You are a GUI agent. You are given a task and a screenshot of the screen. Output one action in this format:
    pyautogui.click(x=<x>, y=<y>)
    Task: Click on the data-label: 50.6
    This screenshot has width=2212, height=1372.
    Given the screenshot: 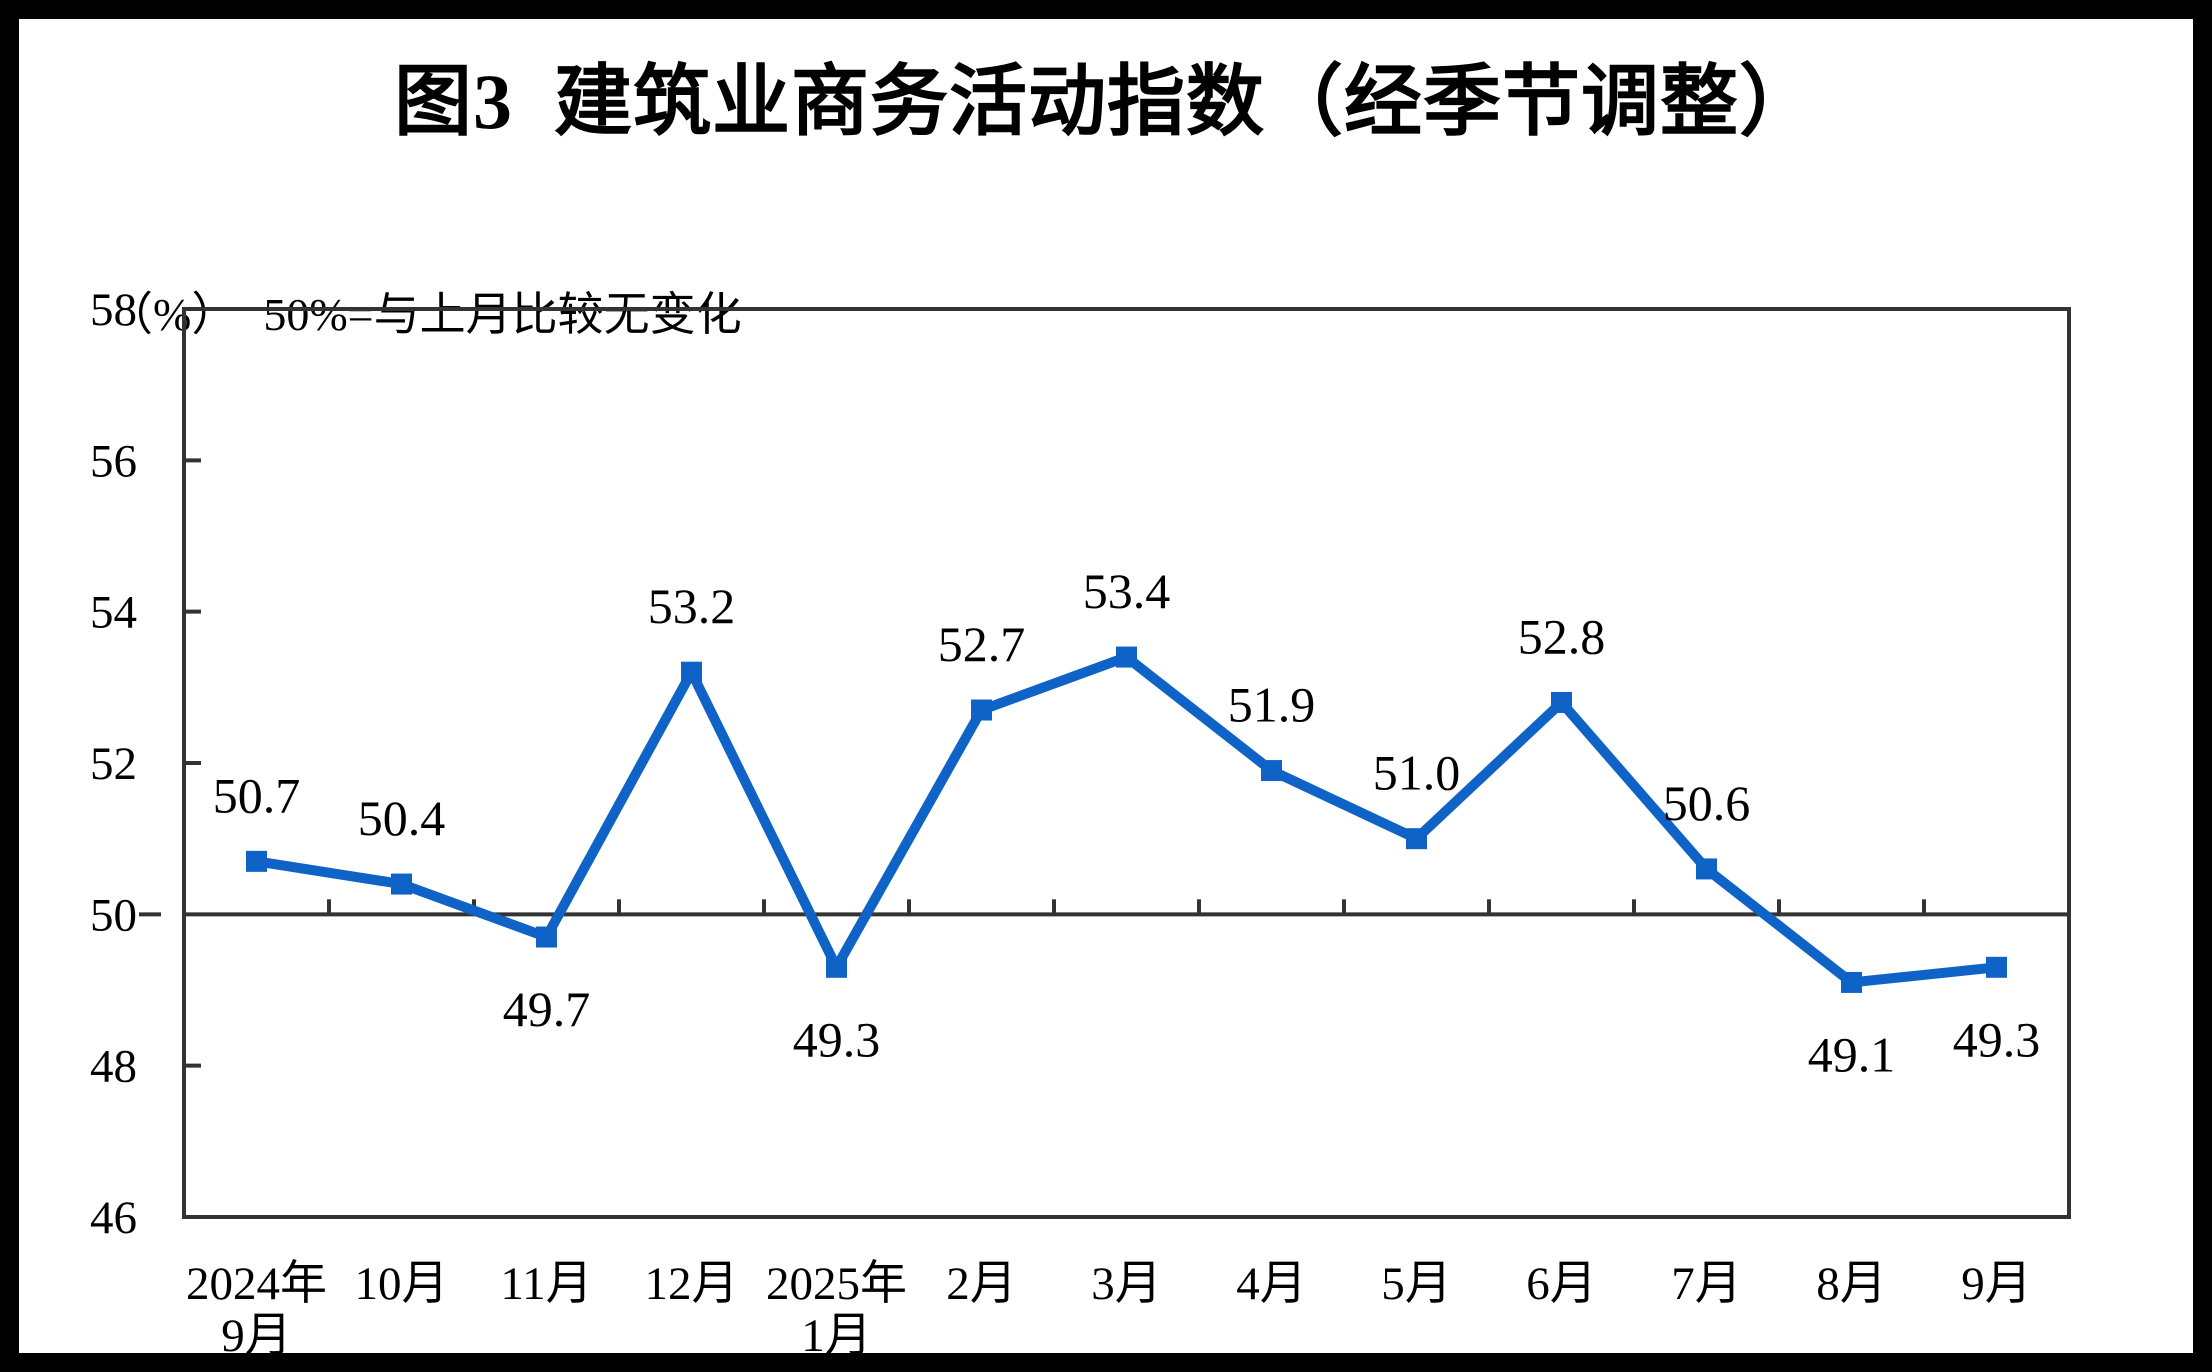 What is the action you would take?
    pyautogui.click(x=1707, y=803)
    